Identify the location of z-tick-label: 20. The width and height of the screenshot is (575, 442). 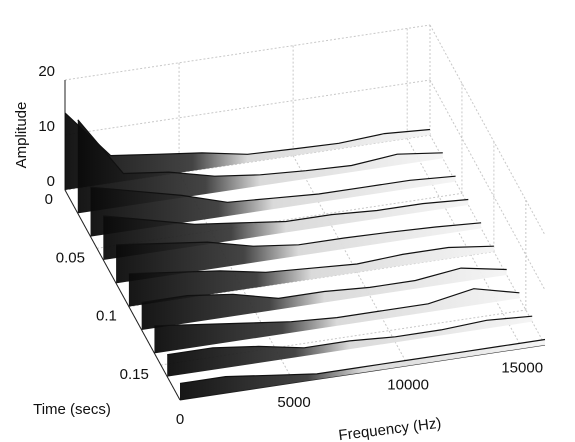
(46, 71).